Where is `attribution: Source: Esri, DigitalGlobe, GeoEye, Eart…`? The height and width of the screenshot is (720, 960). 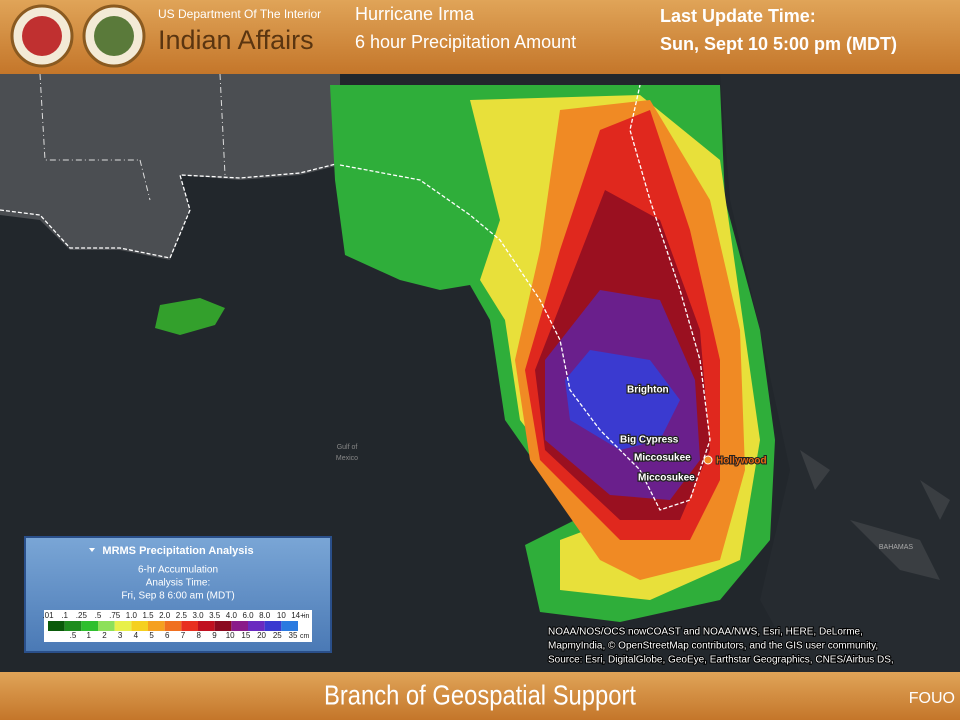 attribution: Source: Esri, DigitalGlobe, GeoEye, Eart… is located at coordinates (721, 660).